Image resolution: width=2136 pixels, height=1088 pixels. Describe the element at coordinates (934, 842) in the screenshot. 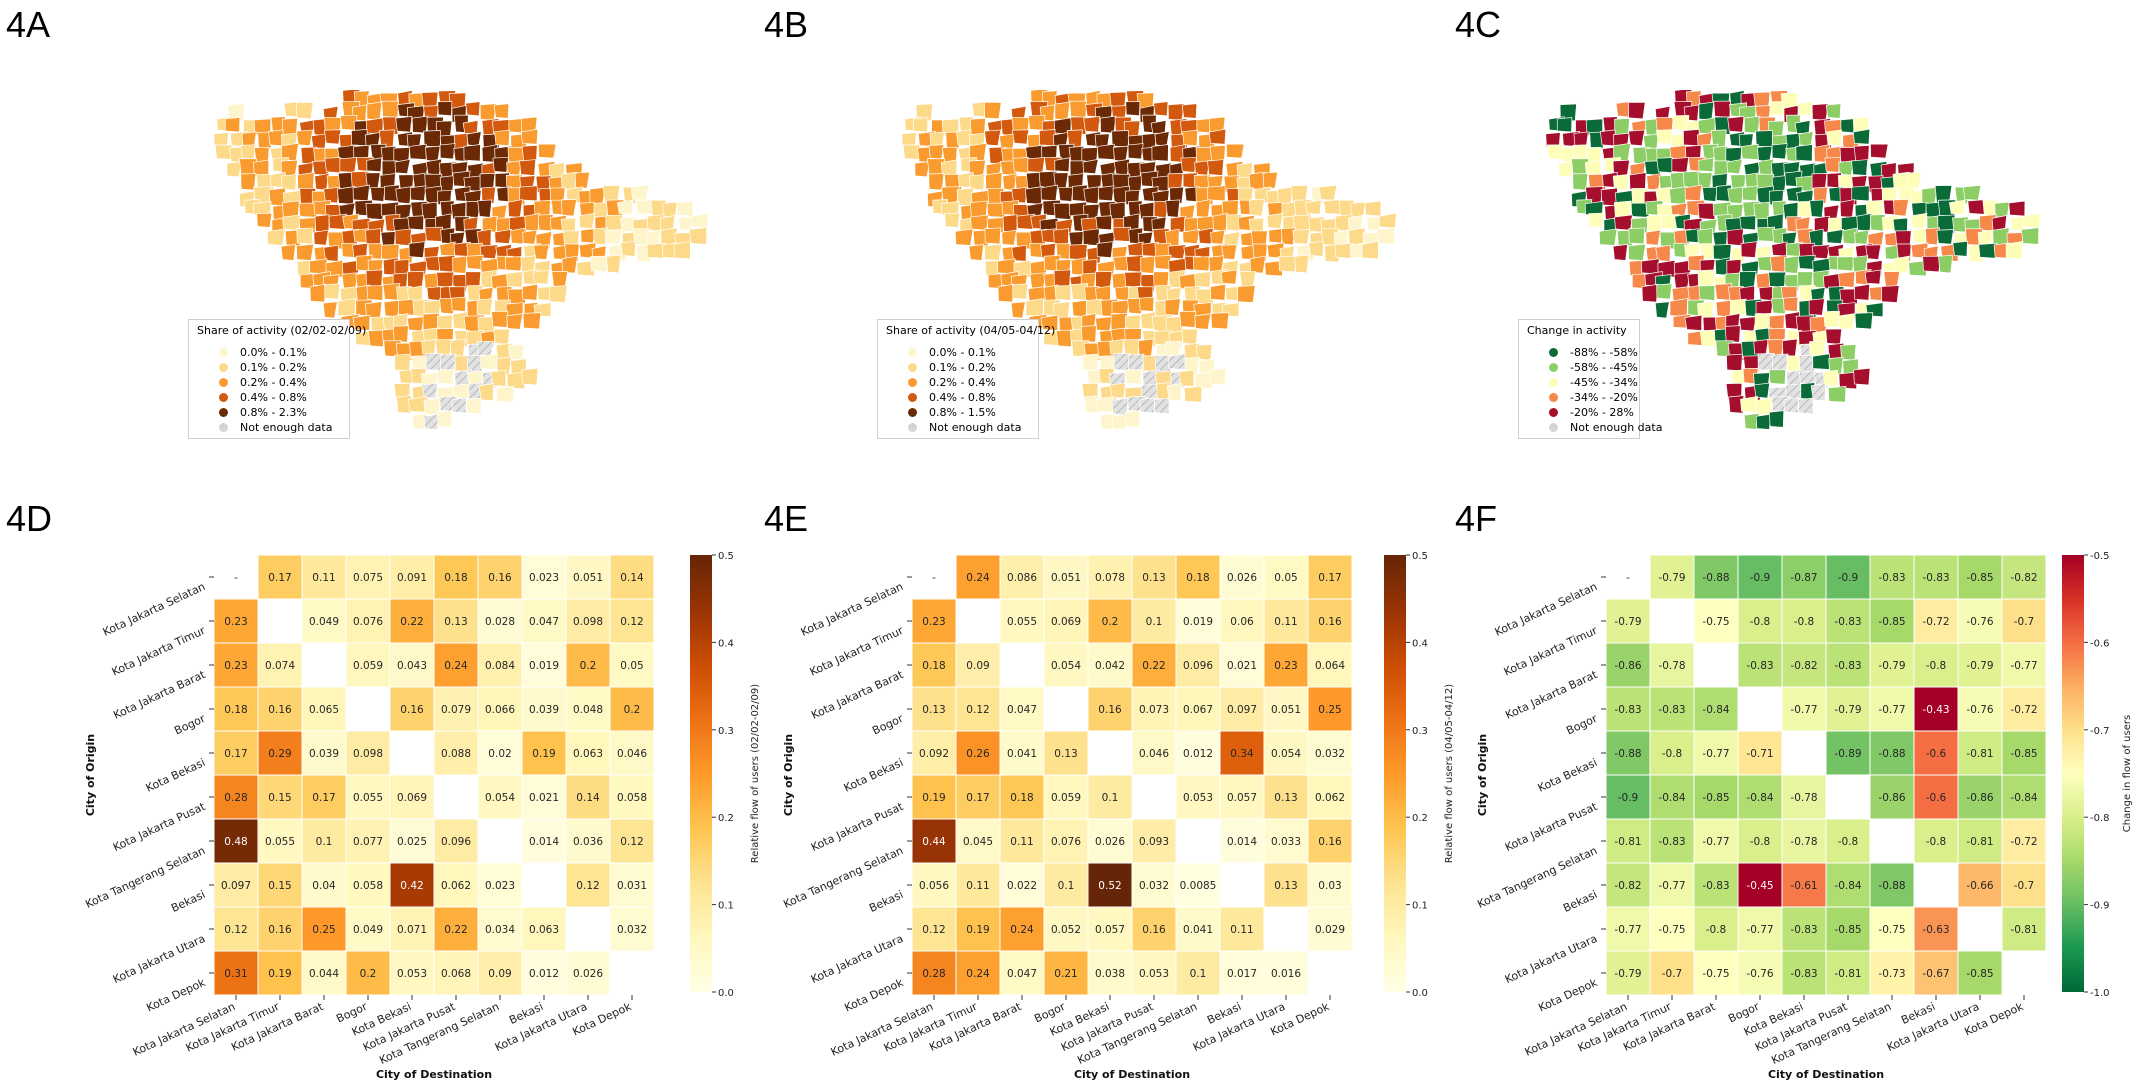

I see `heatmap-cell-label: 0.44` at that location.